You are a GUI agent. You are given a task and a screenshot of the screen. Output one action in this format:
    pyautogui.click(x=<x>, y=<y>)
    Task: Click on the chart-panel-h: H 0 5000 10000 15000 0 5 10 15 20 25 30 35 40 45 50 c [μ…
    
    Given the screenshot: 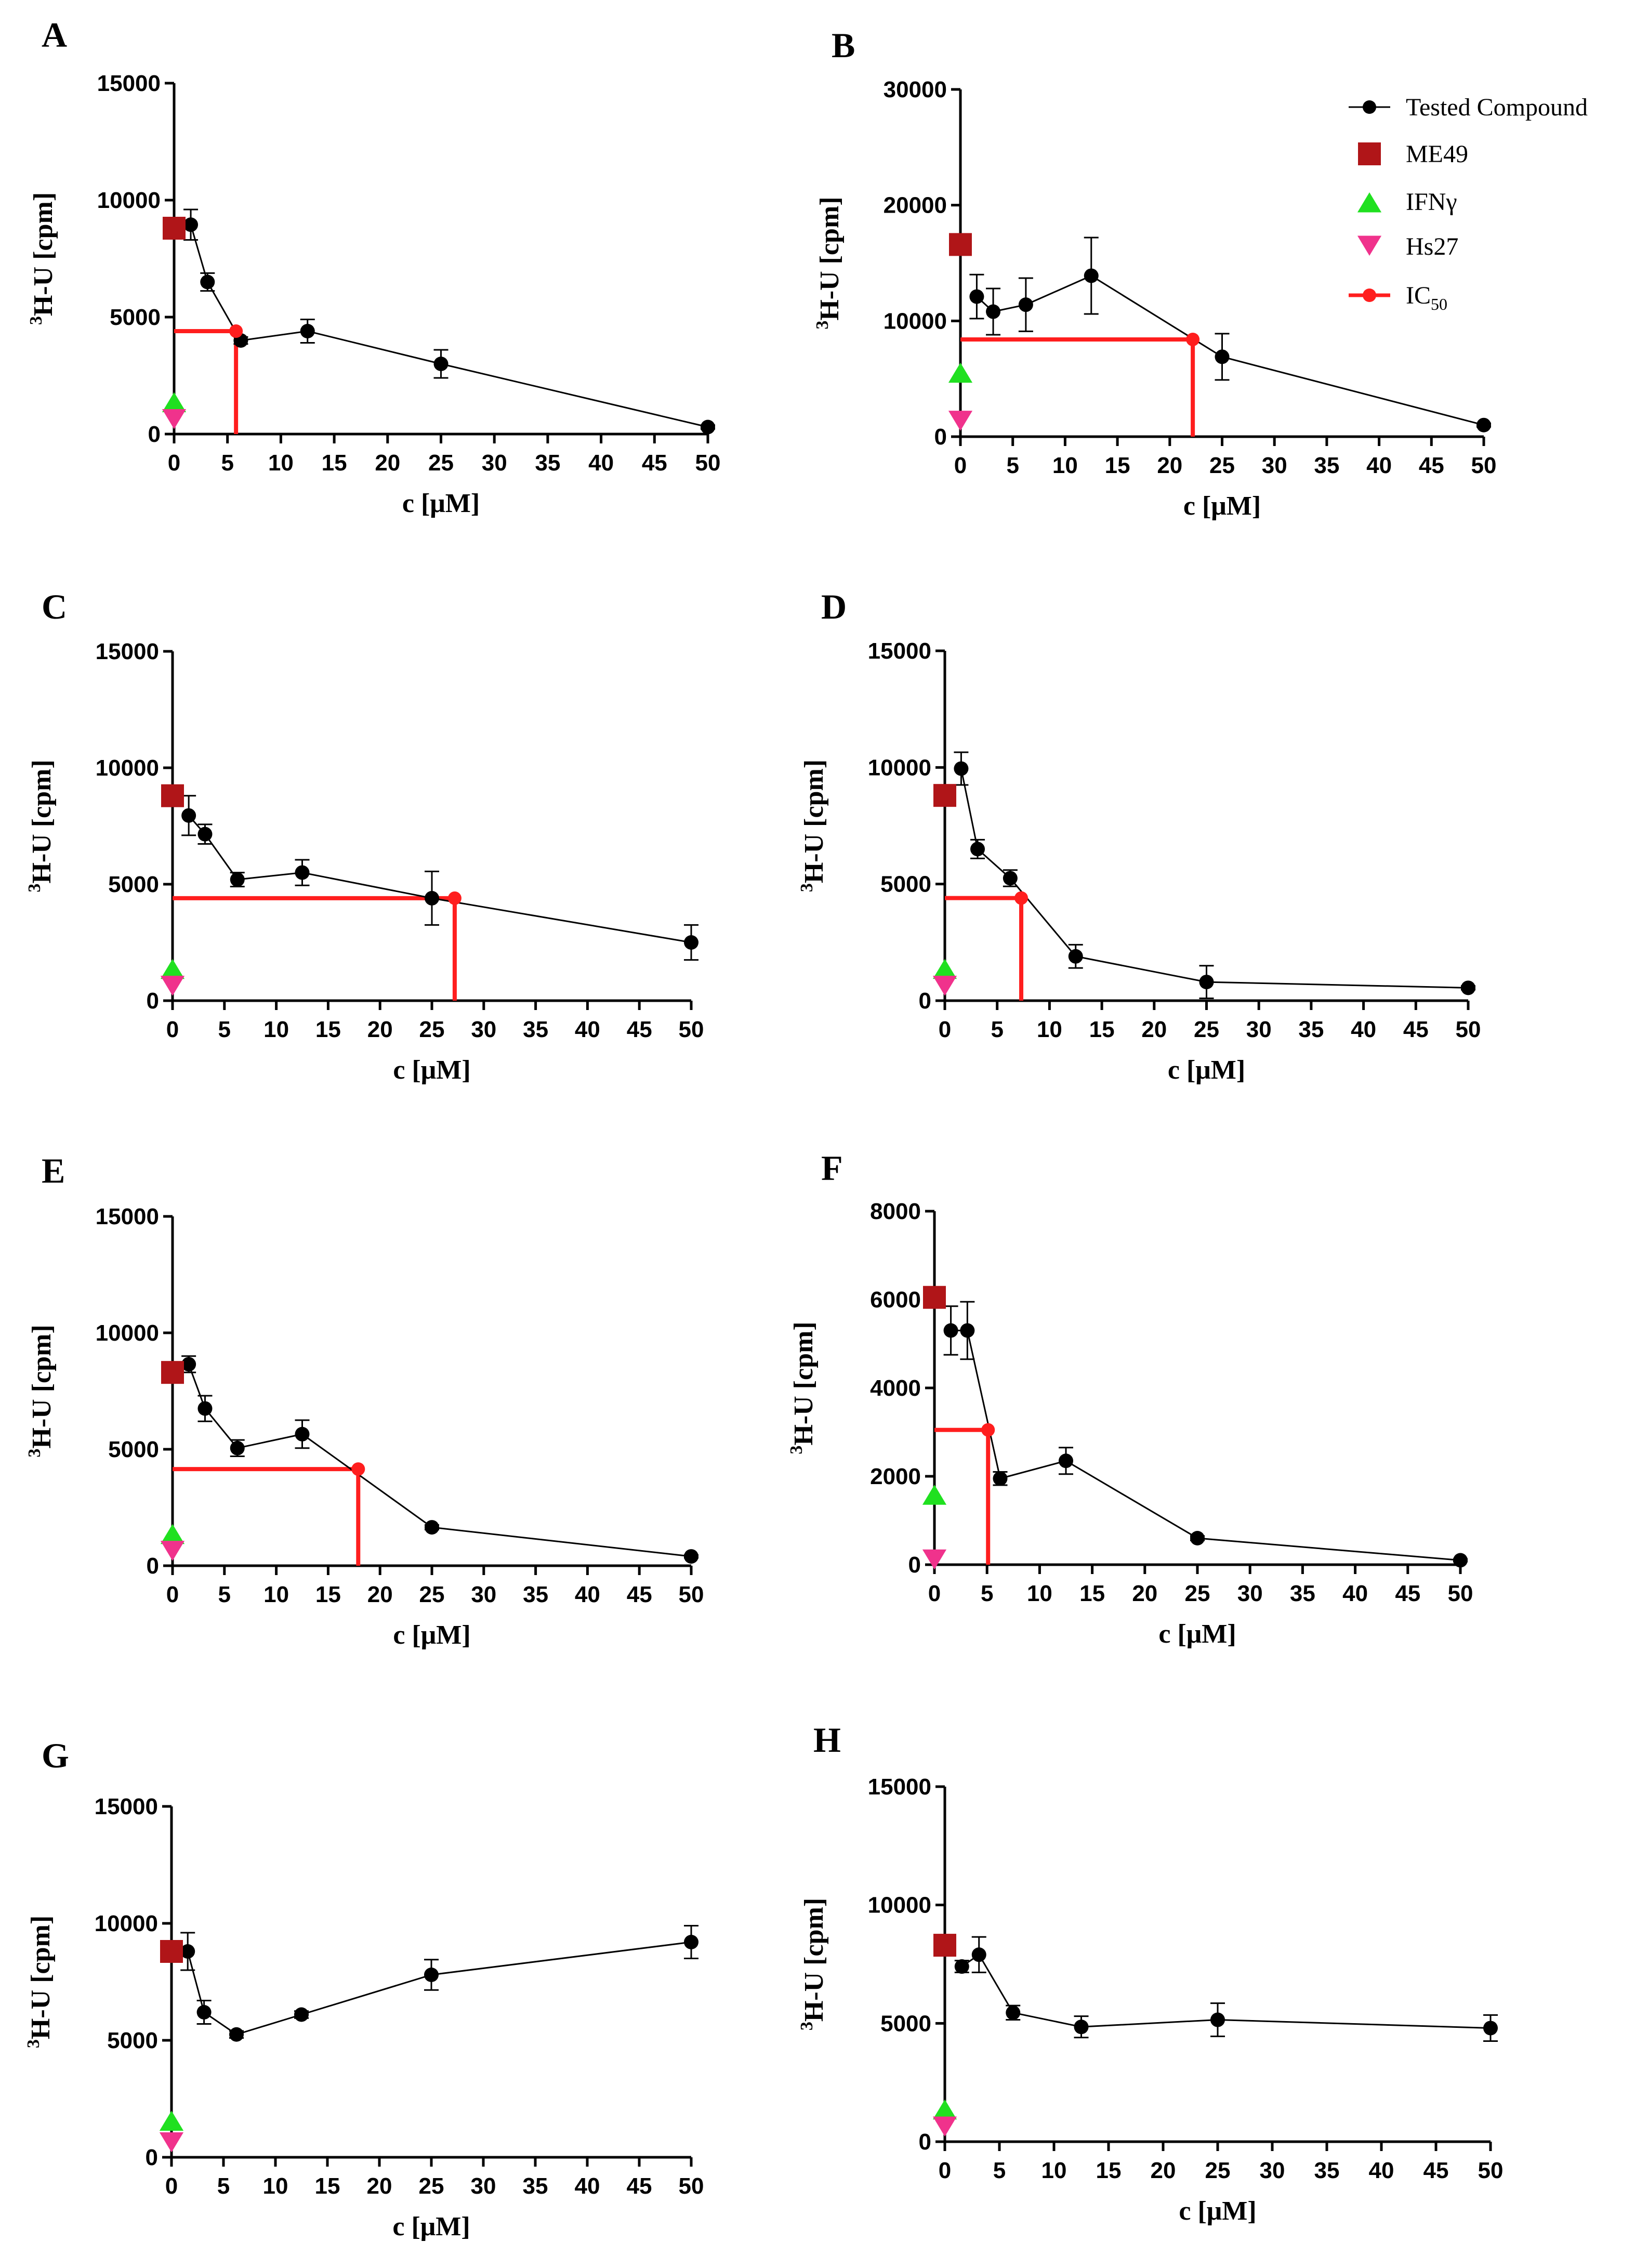 What is the action you would take?
    pyautogui.click(x=1150, y=1973)
    